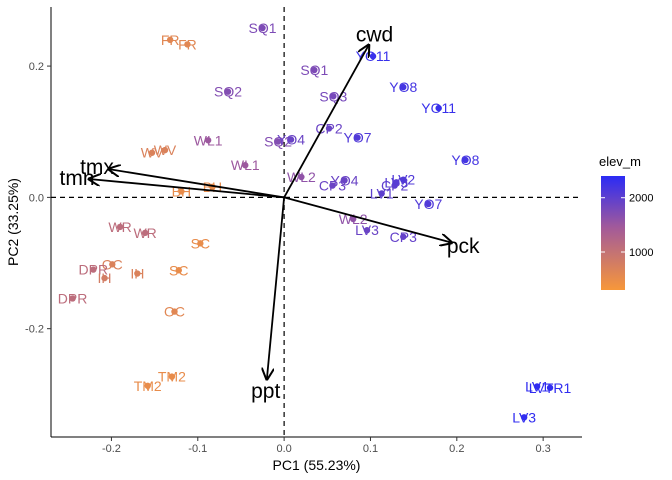 The image size is (672, 480). Describe the element at coordinates (641, 199) in the screenshot. I see `legend-tick-label: 2000` at that location.